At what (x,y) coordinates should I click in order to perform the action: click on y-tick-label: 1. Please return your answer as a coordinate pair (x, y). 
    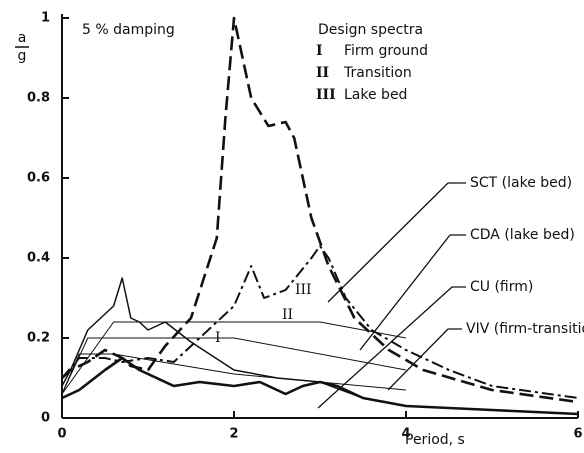
    Looking at the image, I should click on (45, 18).